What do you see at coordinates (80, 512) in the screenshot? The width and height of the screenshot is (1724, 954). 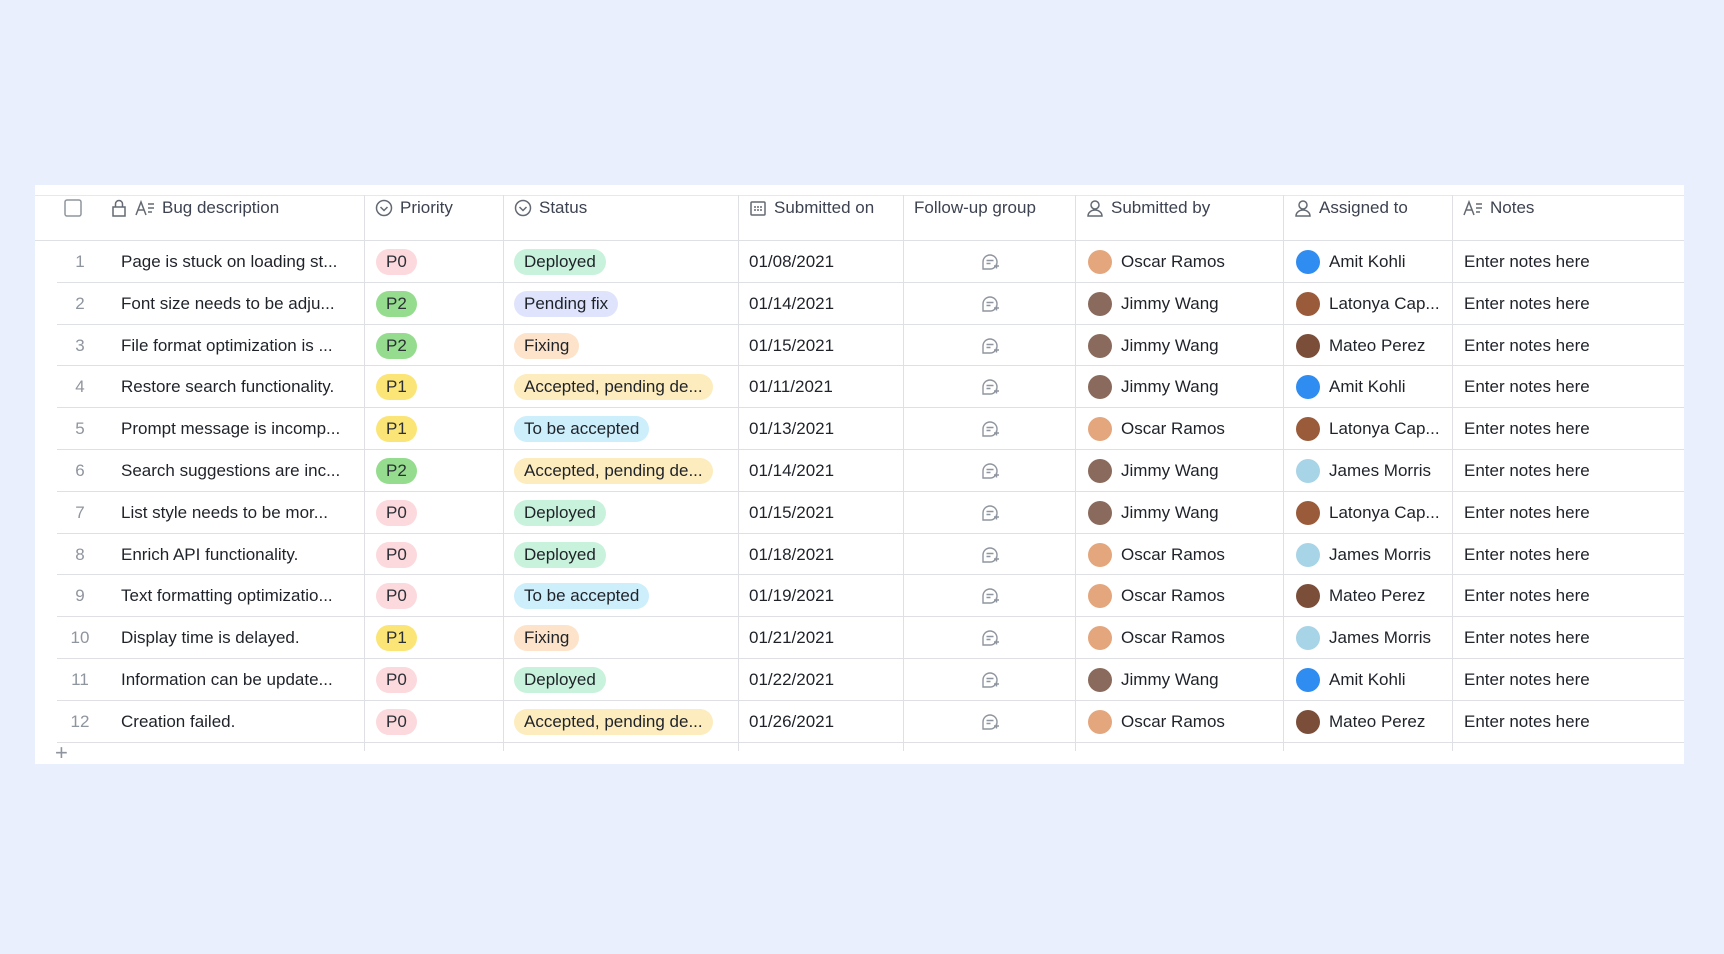 I see `cell: 7` at bounding box center [80, 512].